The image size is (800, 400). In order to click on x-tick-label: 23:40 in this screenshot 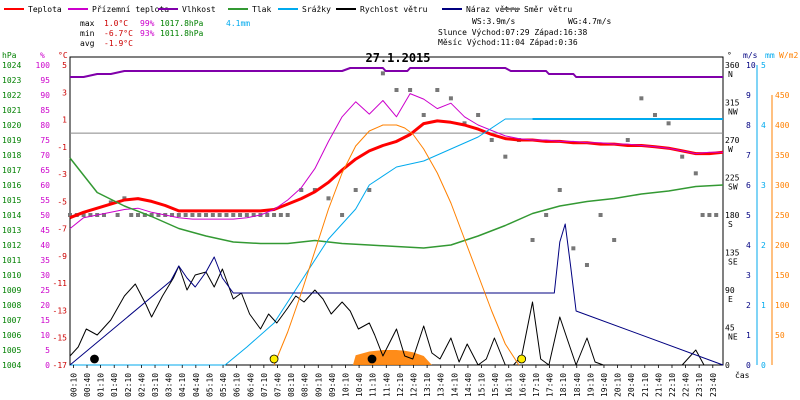, I will do `click(713, 385)`.